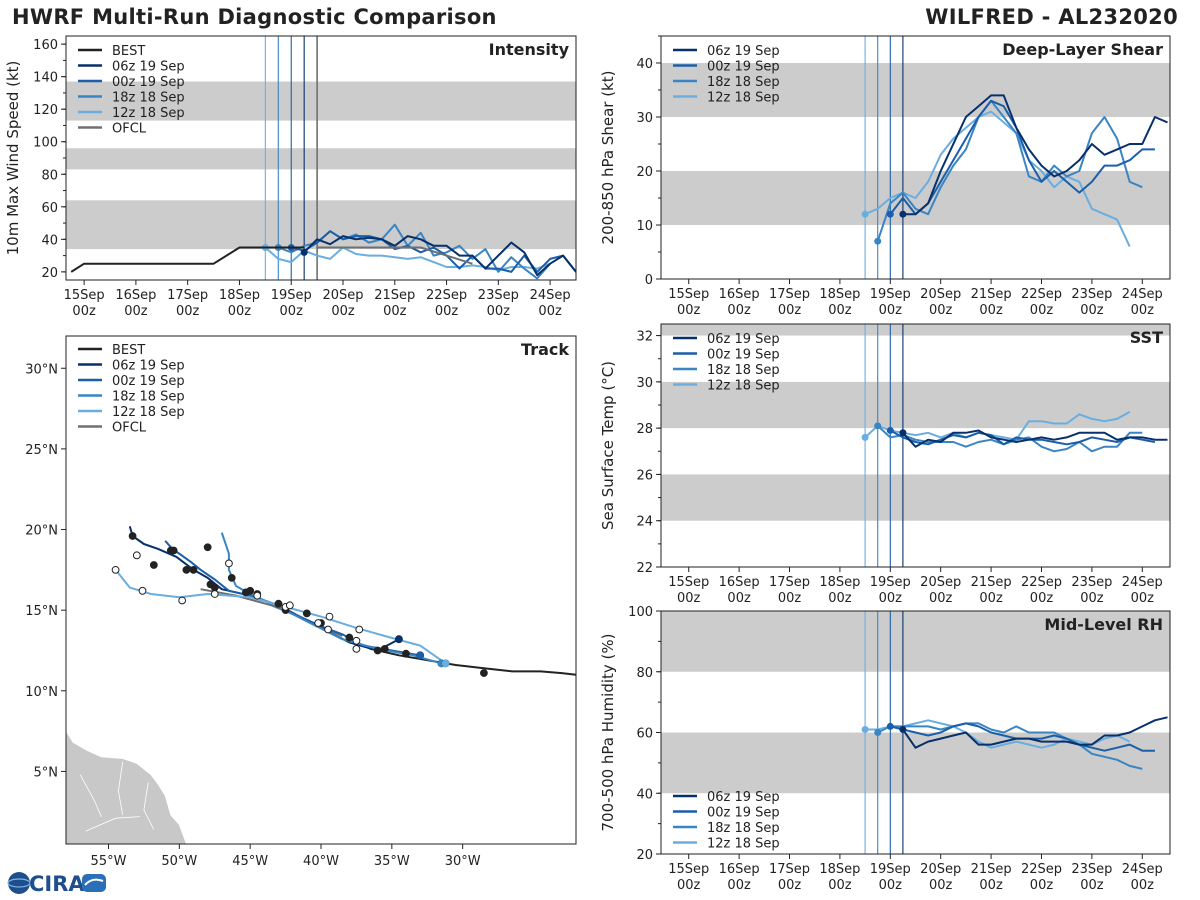  Describe the element at coordinates (57, 884) in the screenshot. I see `logo-text: CIRA` at that location.